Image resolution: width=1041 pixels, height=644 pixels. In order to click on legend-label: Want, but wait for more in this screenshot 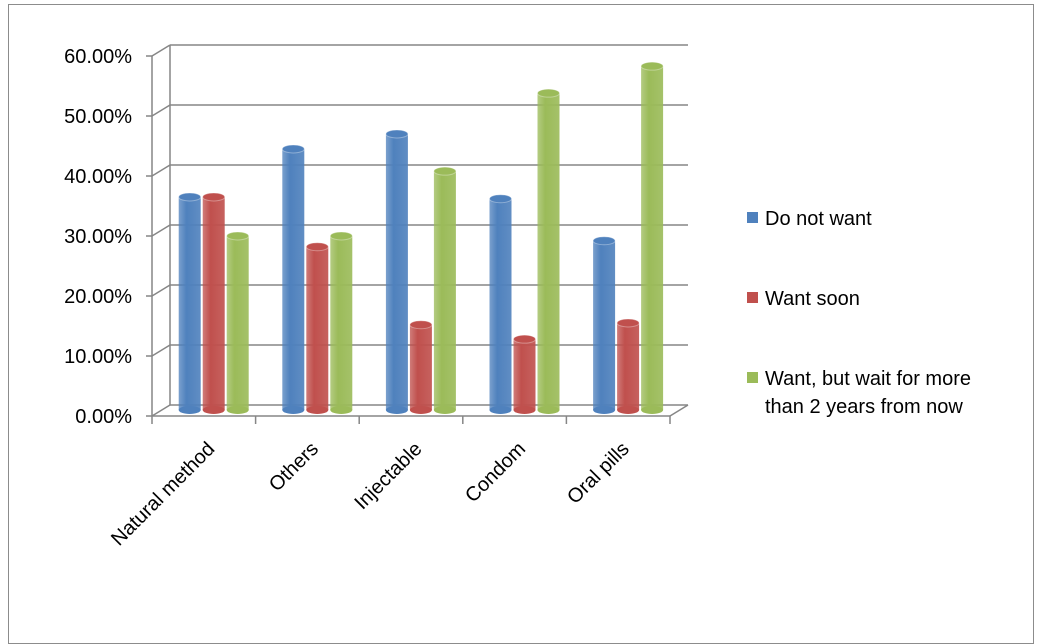, I will do `click(868, 379)`.